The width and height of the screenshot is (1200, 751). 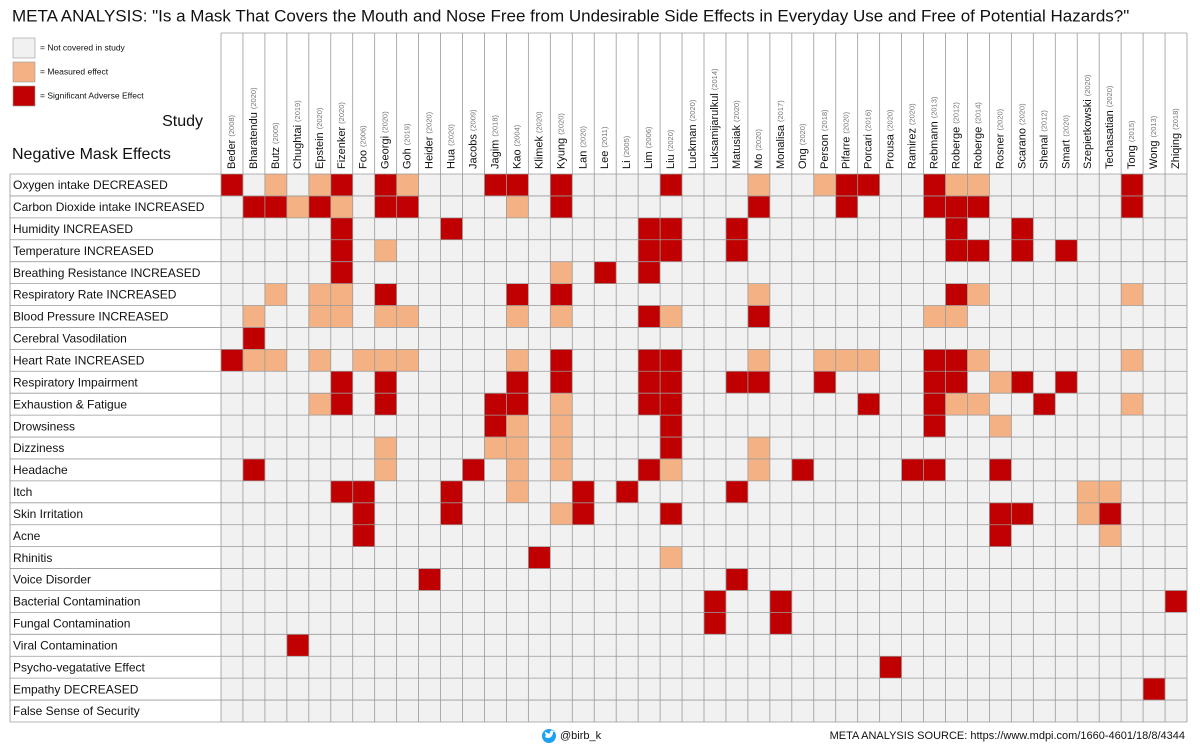 What do you see at coordinates (1153, 126) in the screenshot?
I see `study-year: (2013)` at bounding box center [1153, 126].